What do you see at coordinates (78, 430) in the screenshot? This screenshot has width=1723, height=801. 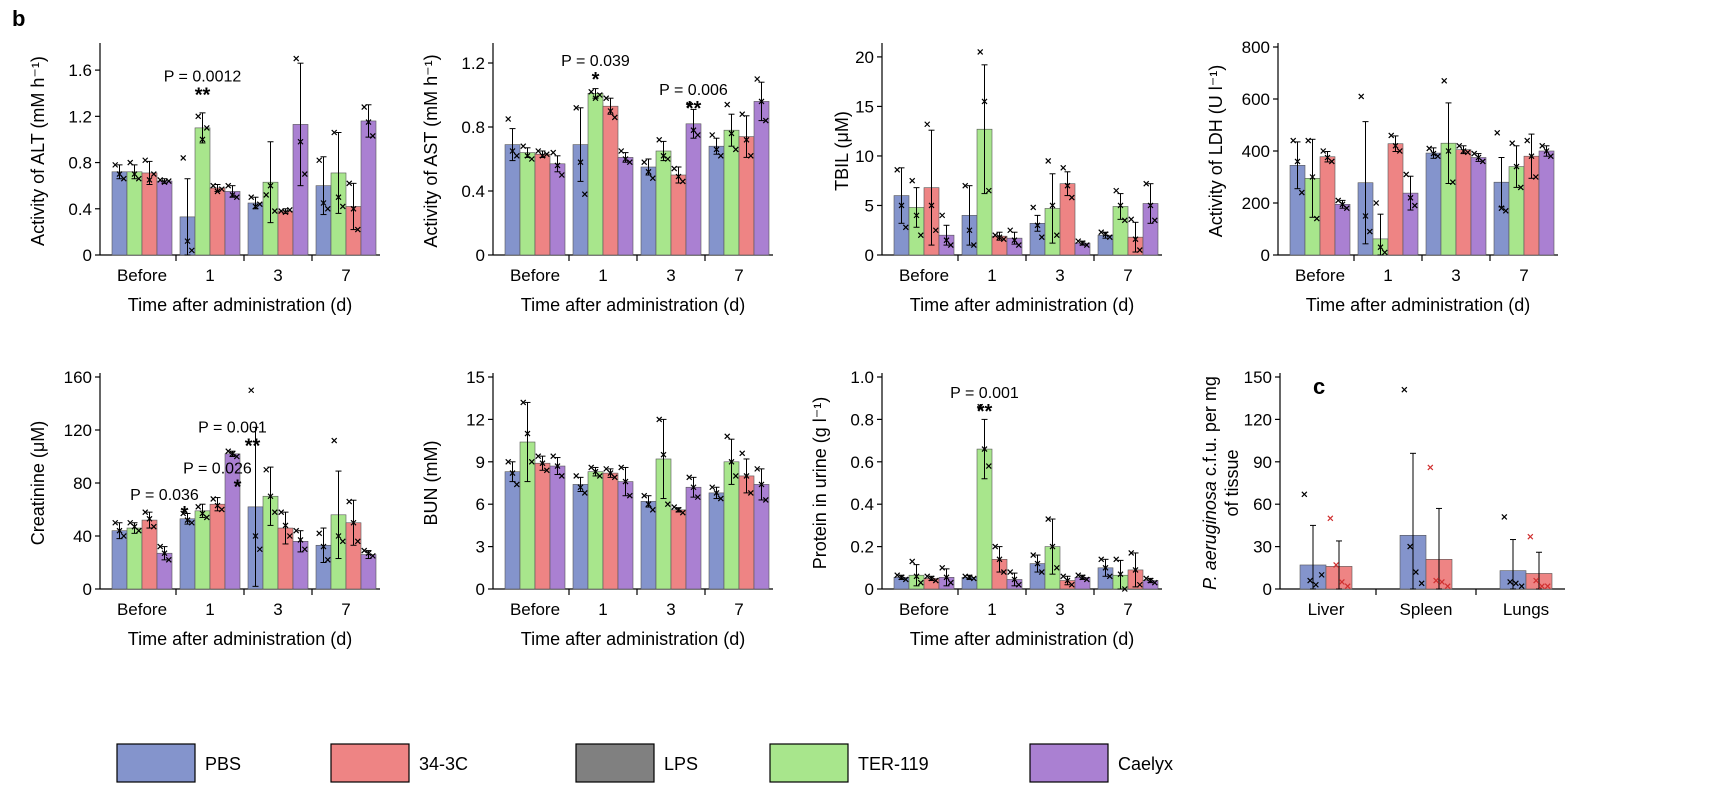 I see `y-tick-label: 120` at bounding box center [78, 430].